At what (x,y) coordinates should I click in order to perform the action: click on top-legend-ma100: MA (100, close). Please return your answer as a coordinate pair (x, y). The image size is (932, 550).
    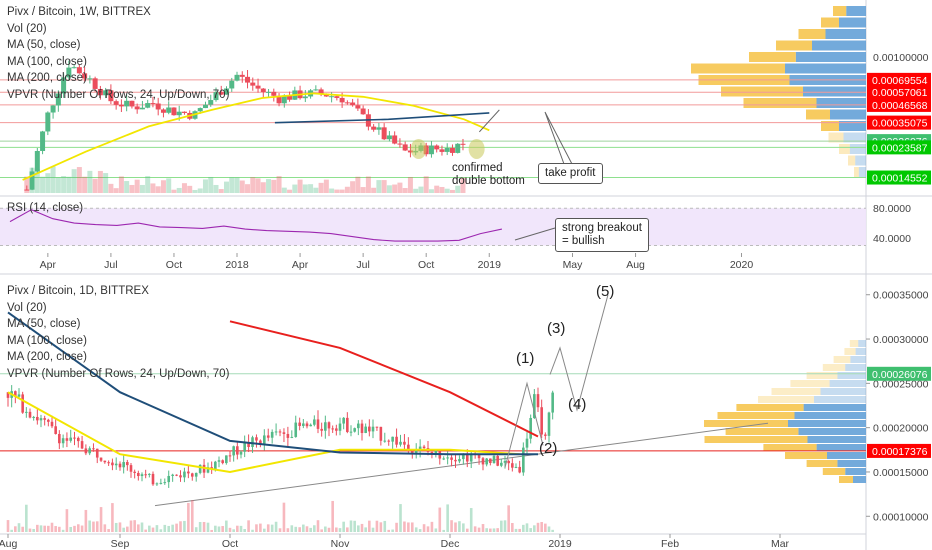
    Looking at the image, I should click on (47, 61).